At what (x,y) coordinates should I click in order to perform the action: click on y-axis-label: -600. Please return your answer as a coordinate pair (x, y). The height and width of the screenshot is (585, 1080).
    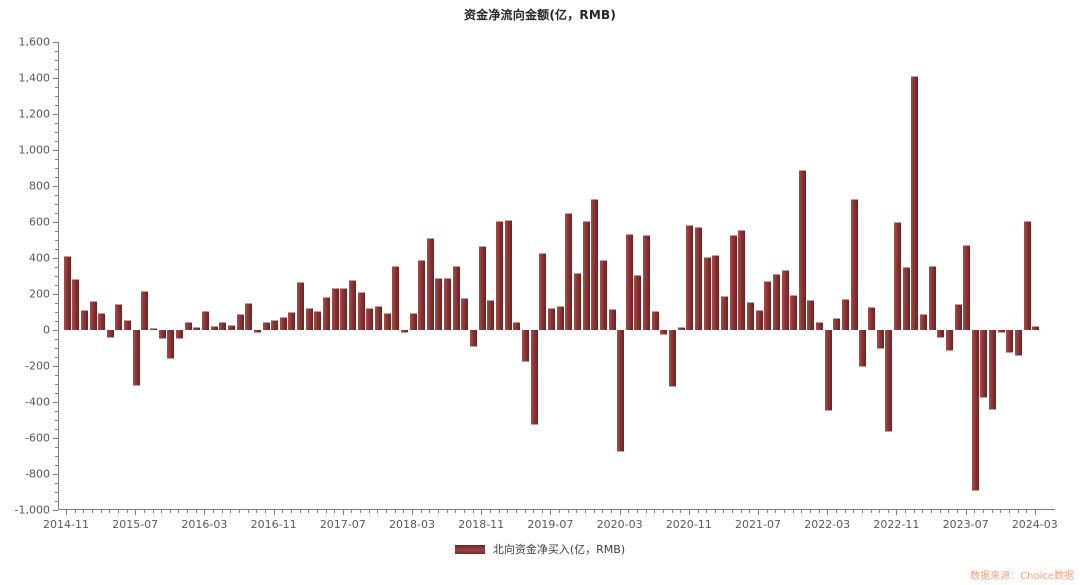
    Looking at the image, I should click on (37, 438).